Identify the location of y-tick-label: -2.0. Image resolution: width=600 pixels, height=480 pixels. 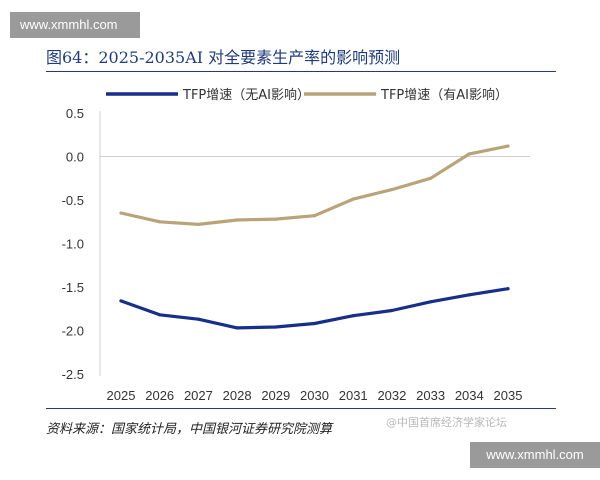
(73, 331).